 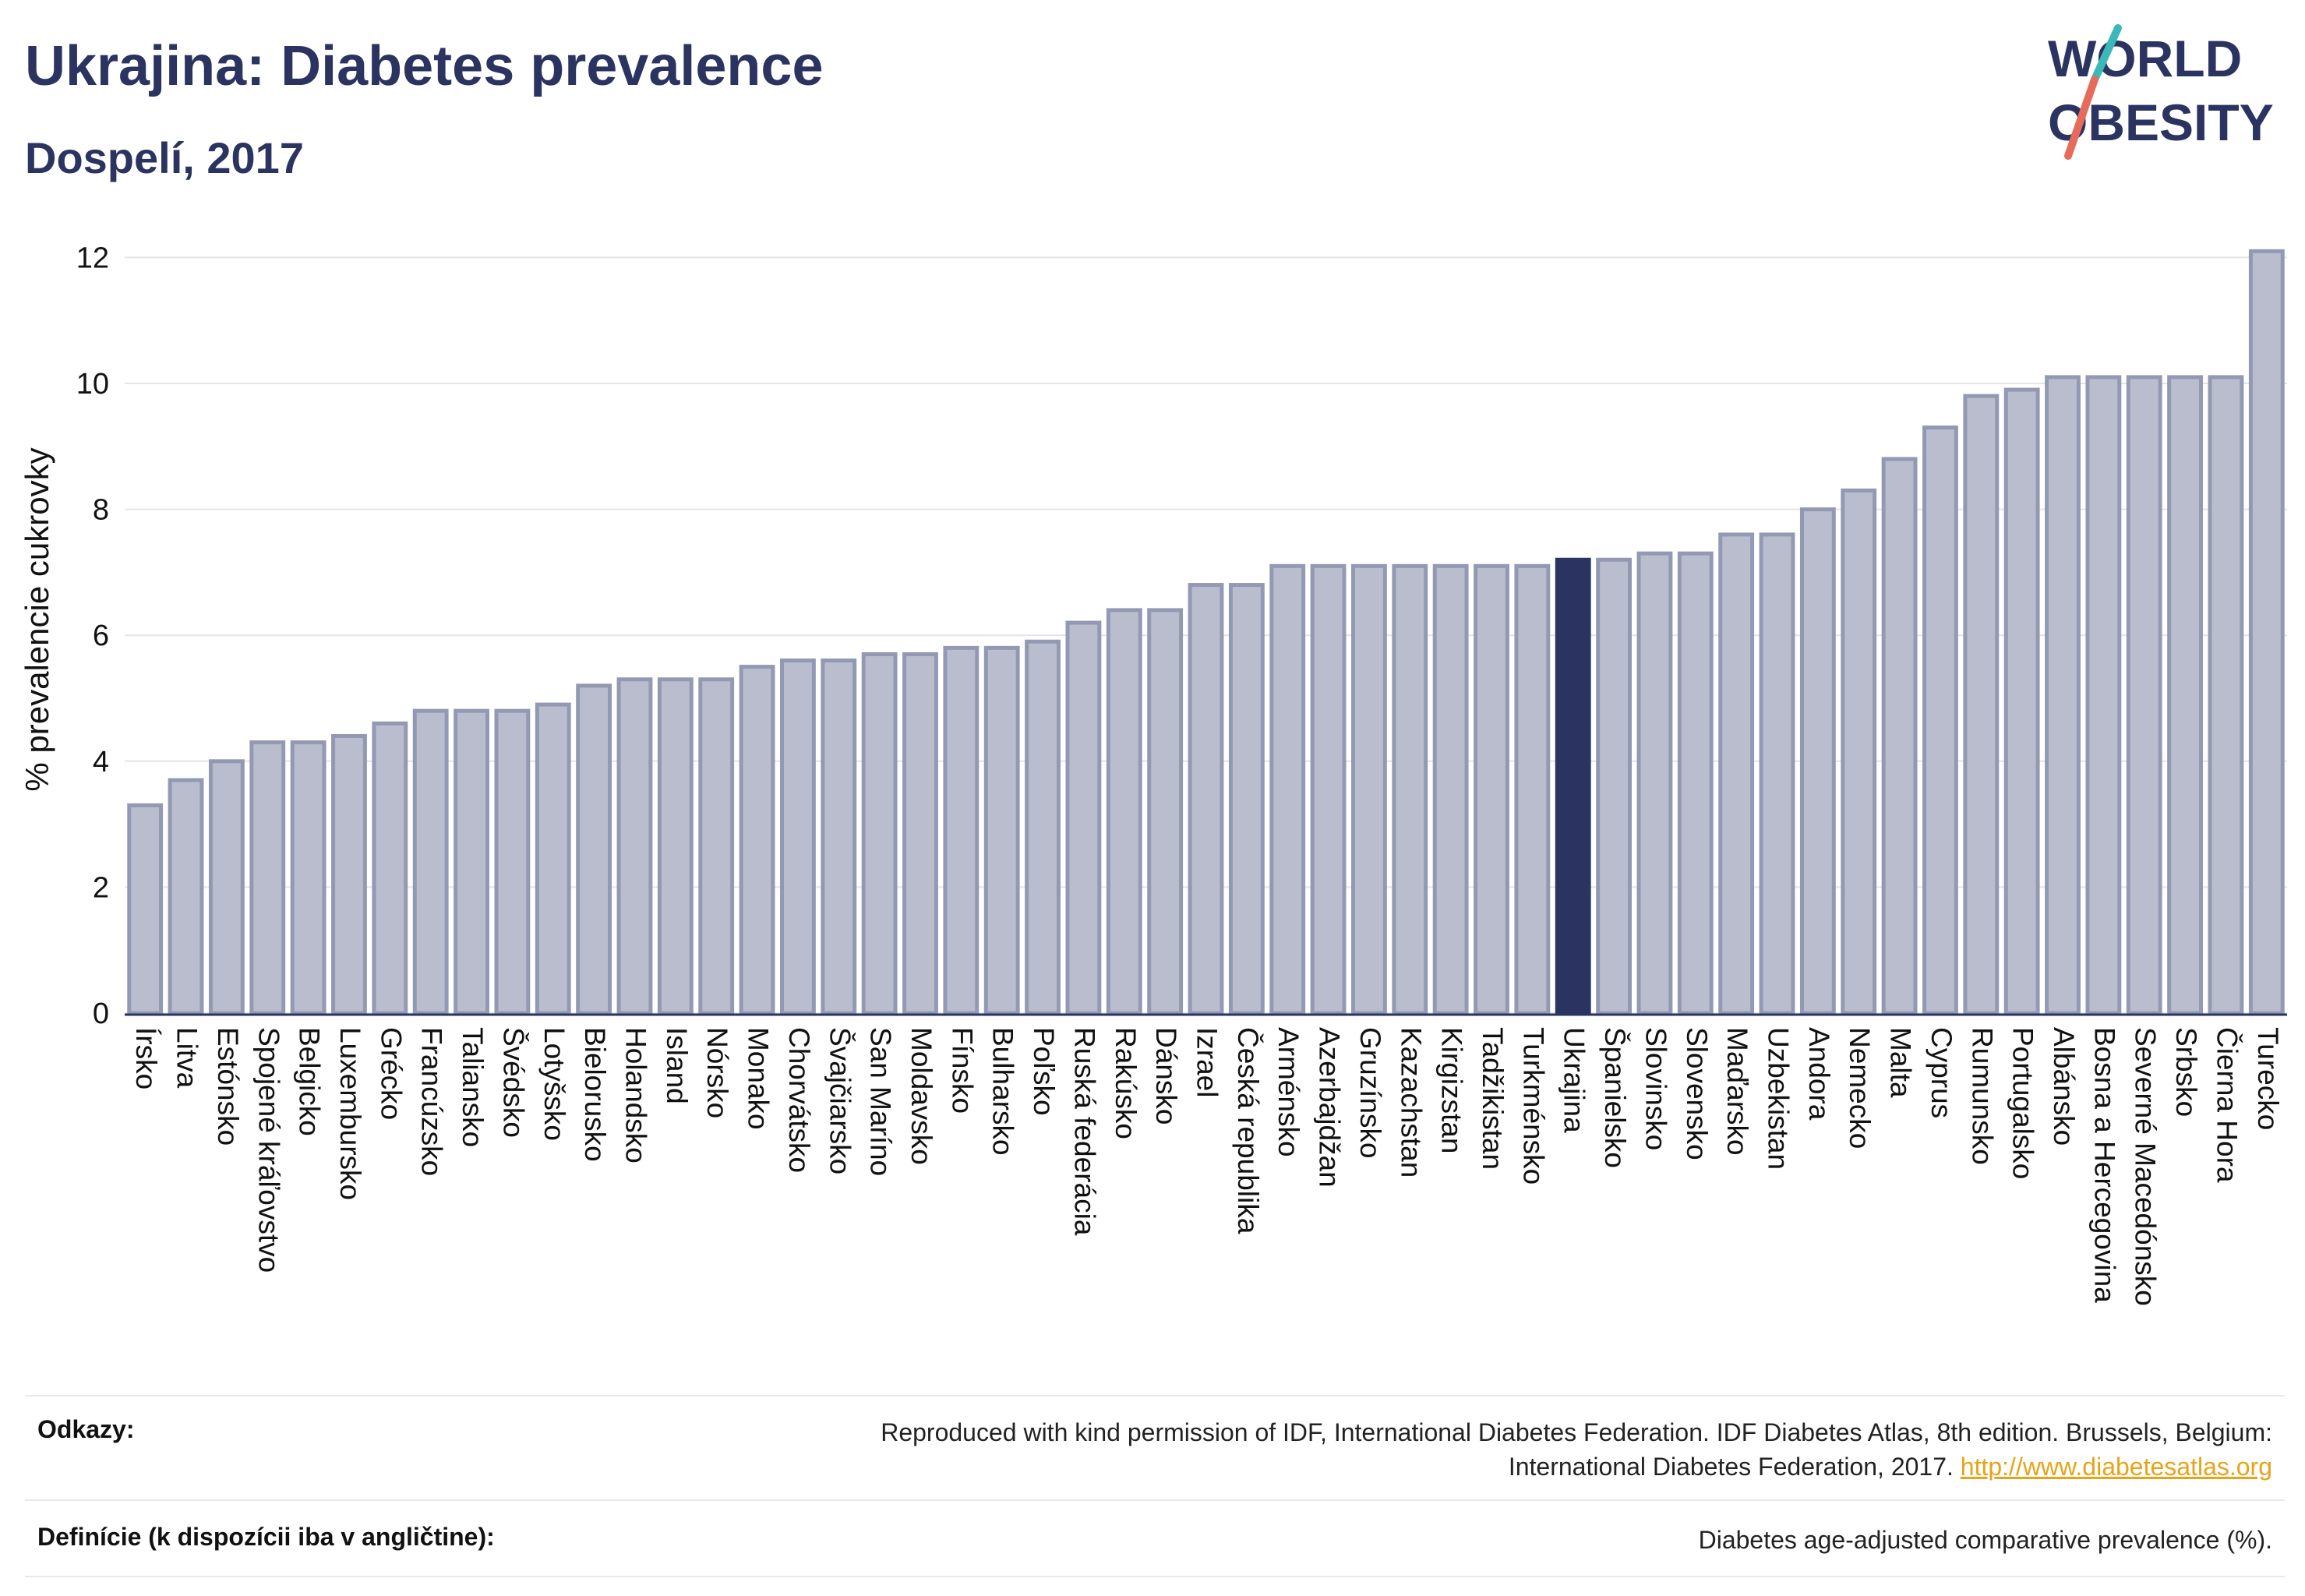 What do you see at coordinates (390, 868) in the screenshot?
I see `bar-grécko` at bounding box center [390, 868].